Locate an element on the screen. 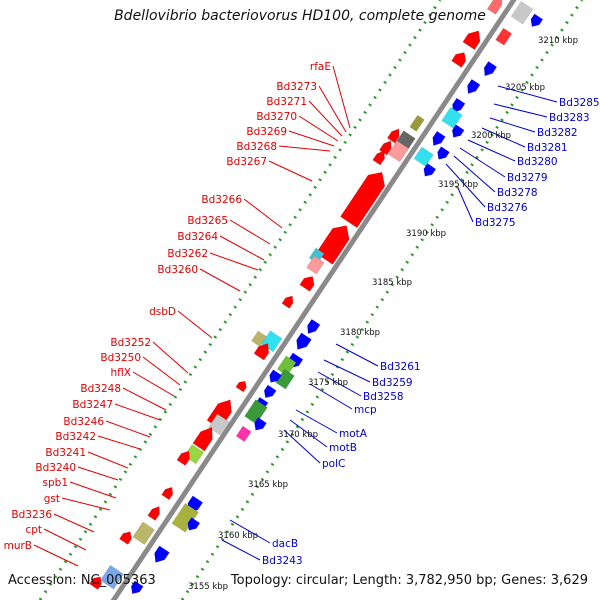 This screenshot has width=600, height=600. forward-label-24: gst is located at coordinates (52, 499).